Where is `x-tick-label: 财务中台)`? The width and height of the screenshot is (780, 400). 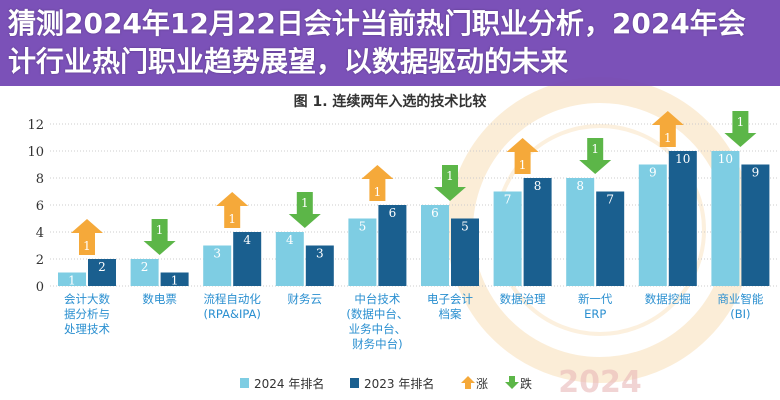 x-tick-label: 财务中台) is located at coordinates (377, 344).